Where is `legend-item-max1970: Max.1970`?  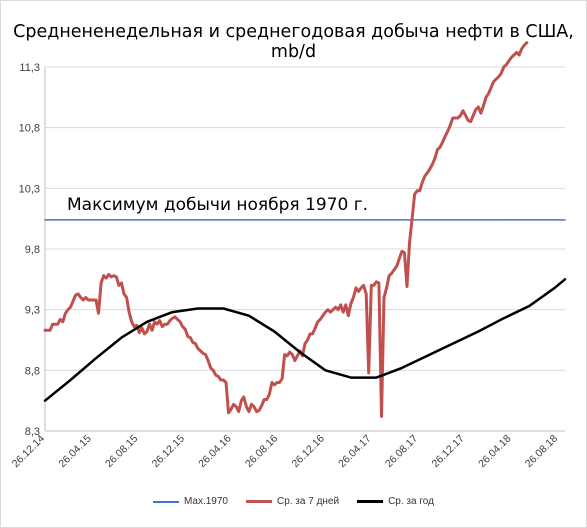 legend-item-max1970: Max.1970 is located at coordinates (190, 501).